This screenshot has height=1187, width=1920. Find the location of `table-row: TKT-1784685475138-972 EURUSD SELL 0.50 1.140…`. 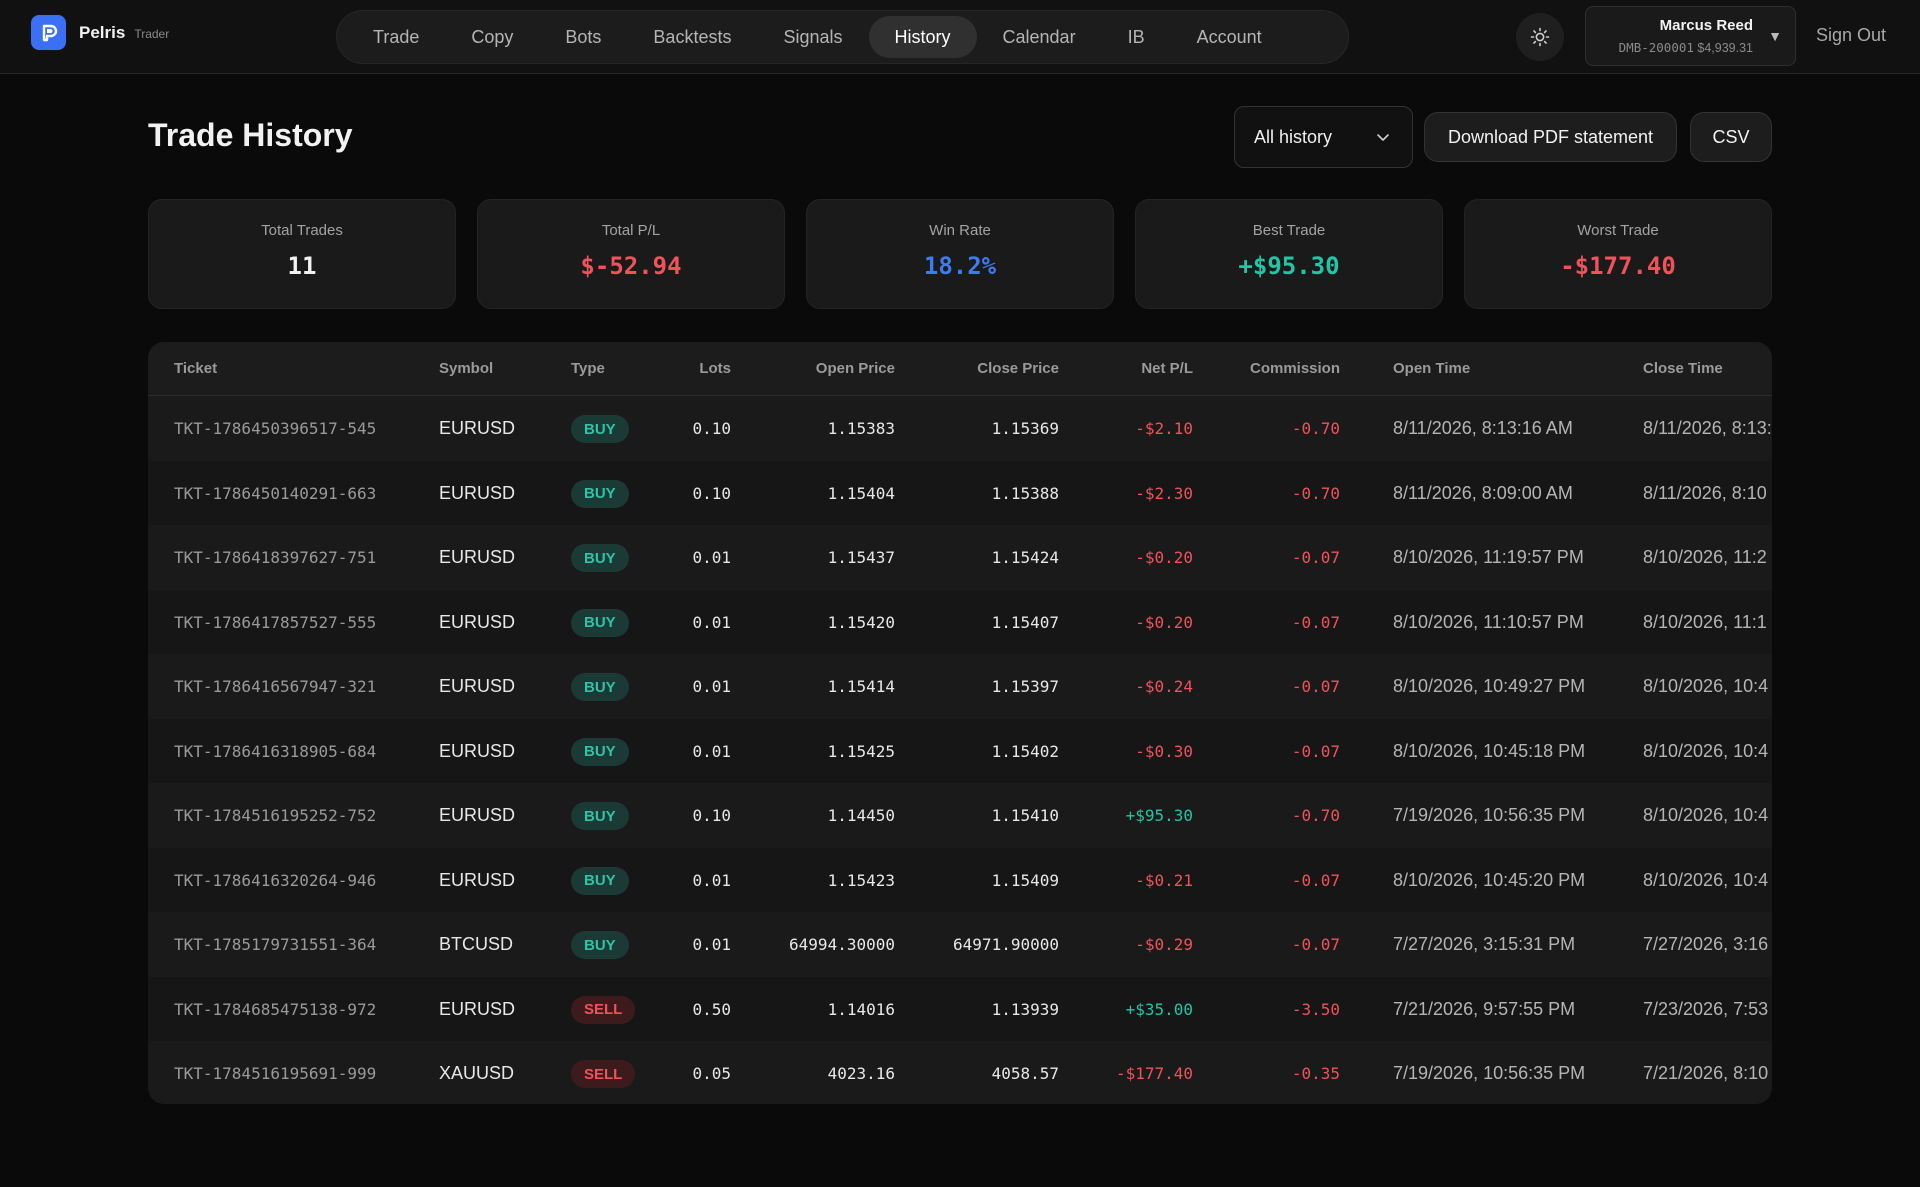

table-row: TKT-1784685475138-972 EURUSD SELL 0.50 1.140… is located at coordinates (960, 1008).